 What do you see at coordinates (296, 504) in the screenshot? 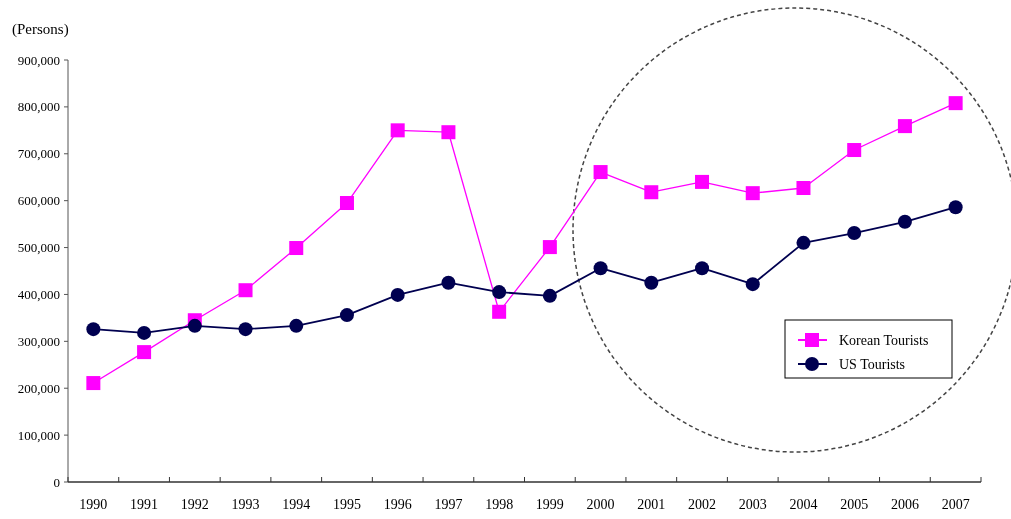
I see `x-tick-label: 1994` at bounding box center [296, 504].